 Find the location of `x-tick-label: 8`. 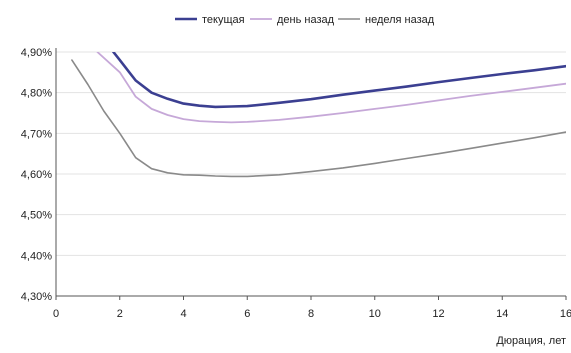

x-tick-label: 8 is located at coordinates (311, 314).